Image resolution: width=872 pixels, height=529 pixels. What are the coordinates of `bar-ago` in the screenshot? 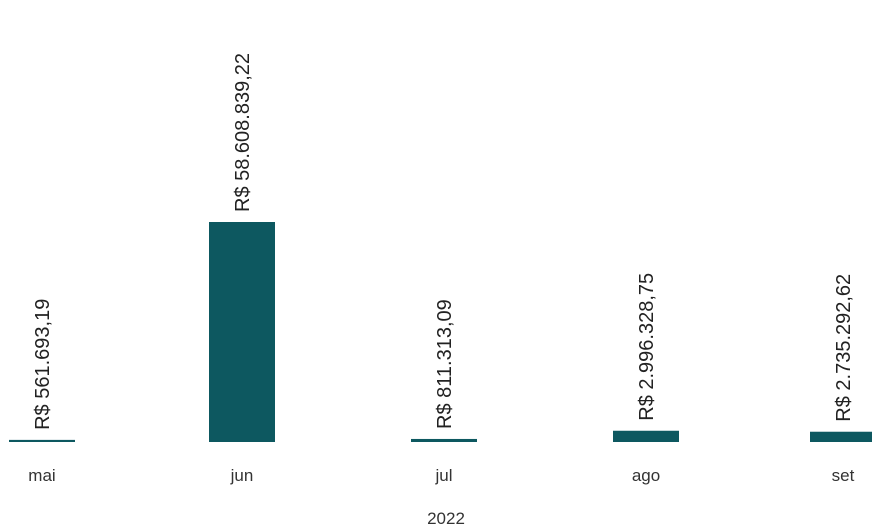 It's located at (646, 436).